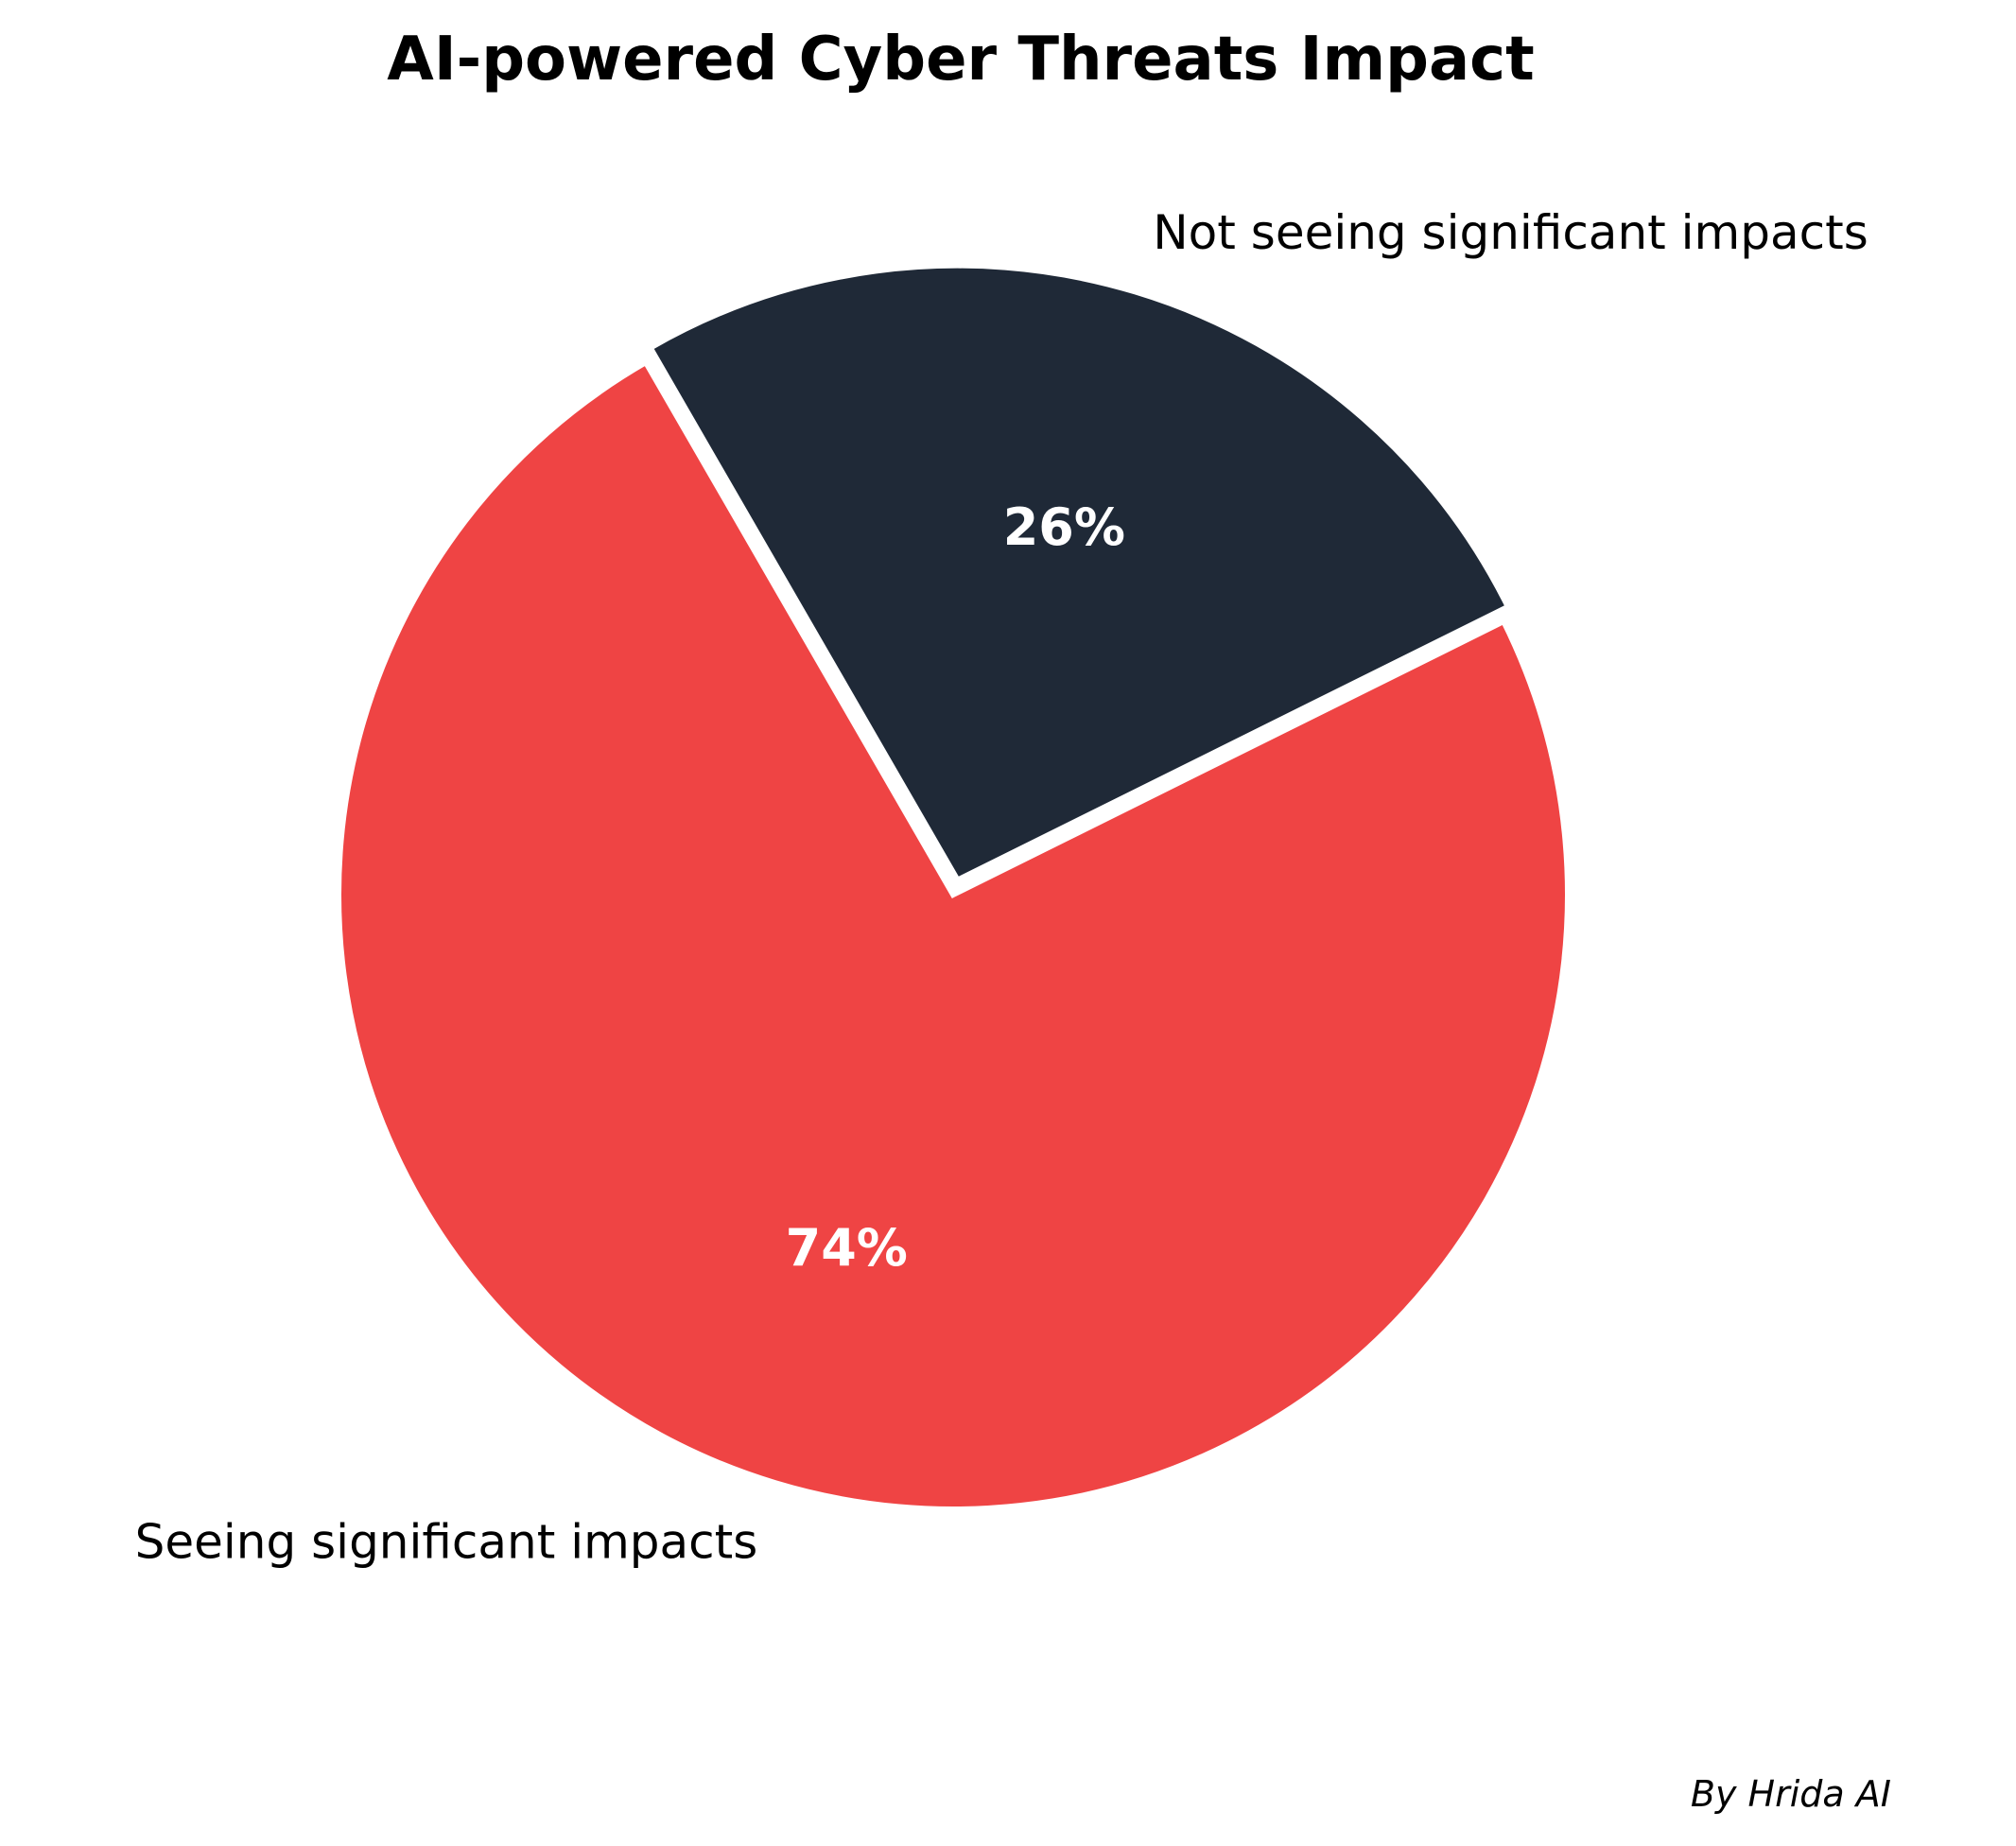 The image size is (2016, 1846). I want to click on credit-text: By Hrida AI, so click(1791, 1794).